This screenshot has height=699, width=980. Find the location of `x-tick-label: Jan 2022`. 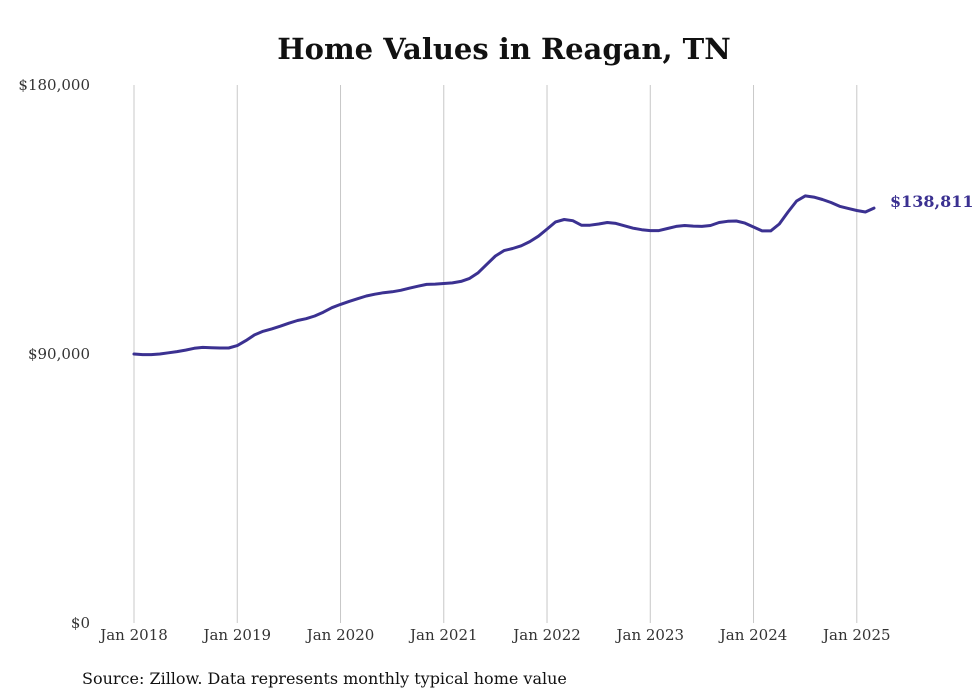

x-tick-label: Jan 2022 is located at coordinates (546, 635).